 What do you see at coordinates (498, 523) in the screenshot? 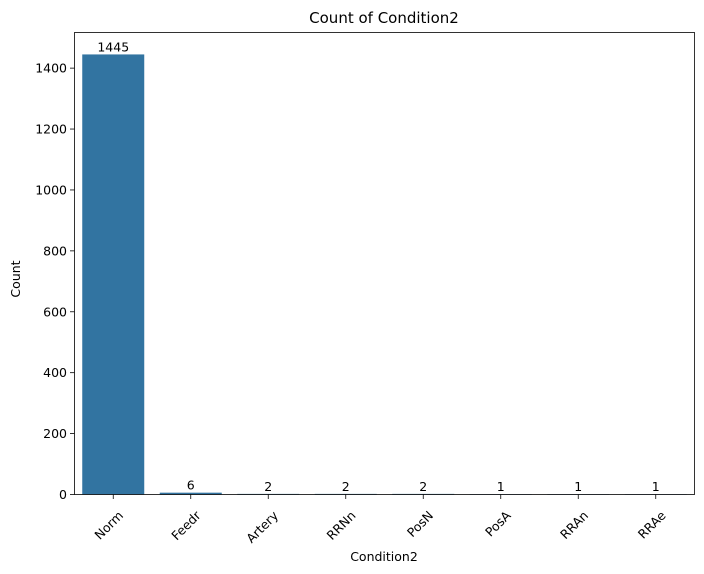
I see `x-tick-label-posa: PosA` at bounding box center [498, 523].